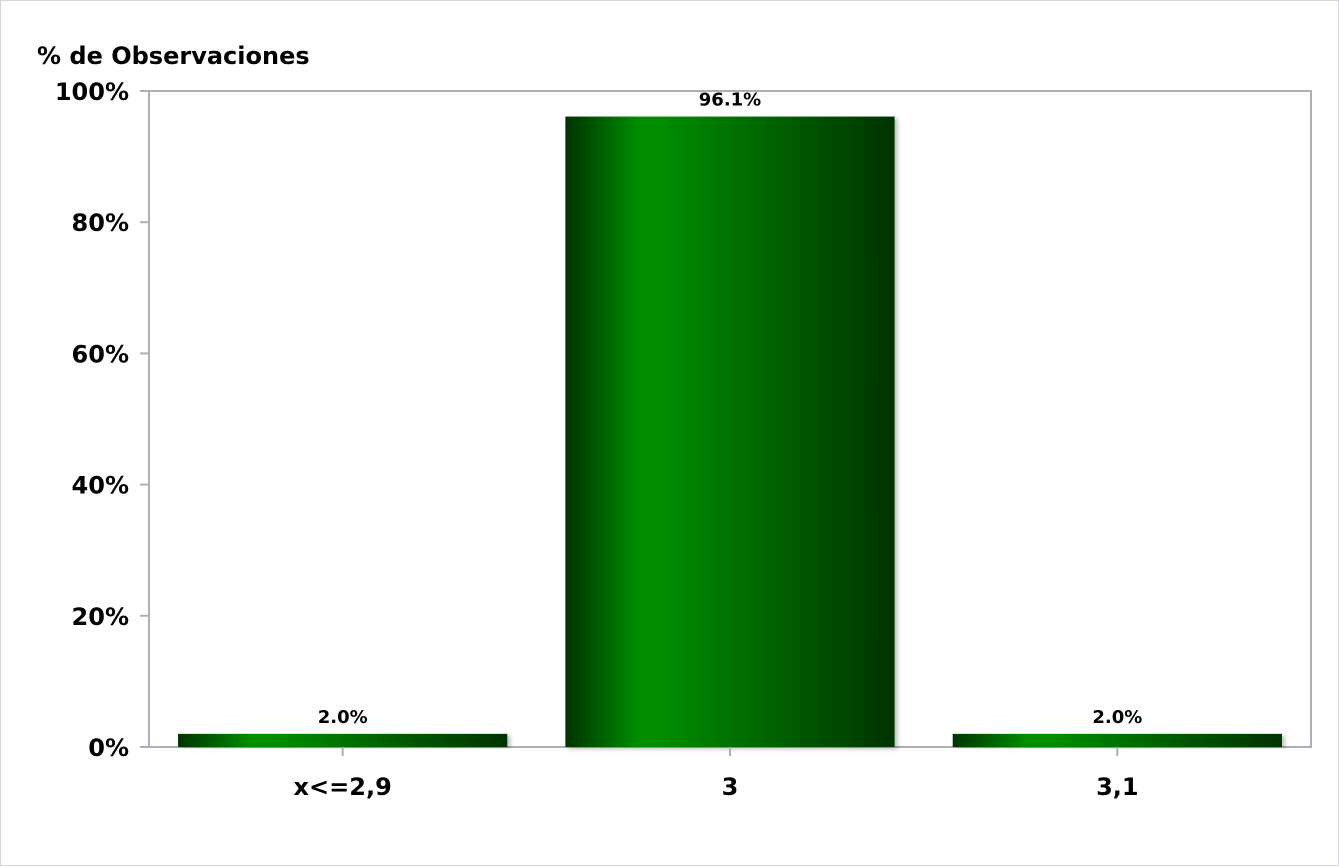 Image resolution: width=1339 pixels, height=867 pixels. I want to click on y-tick-label: 40%, so click(100, 486).